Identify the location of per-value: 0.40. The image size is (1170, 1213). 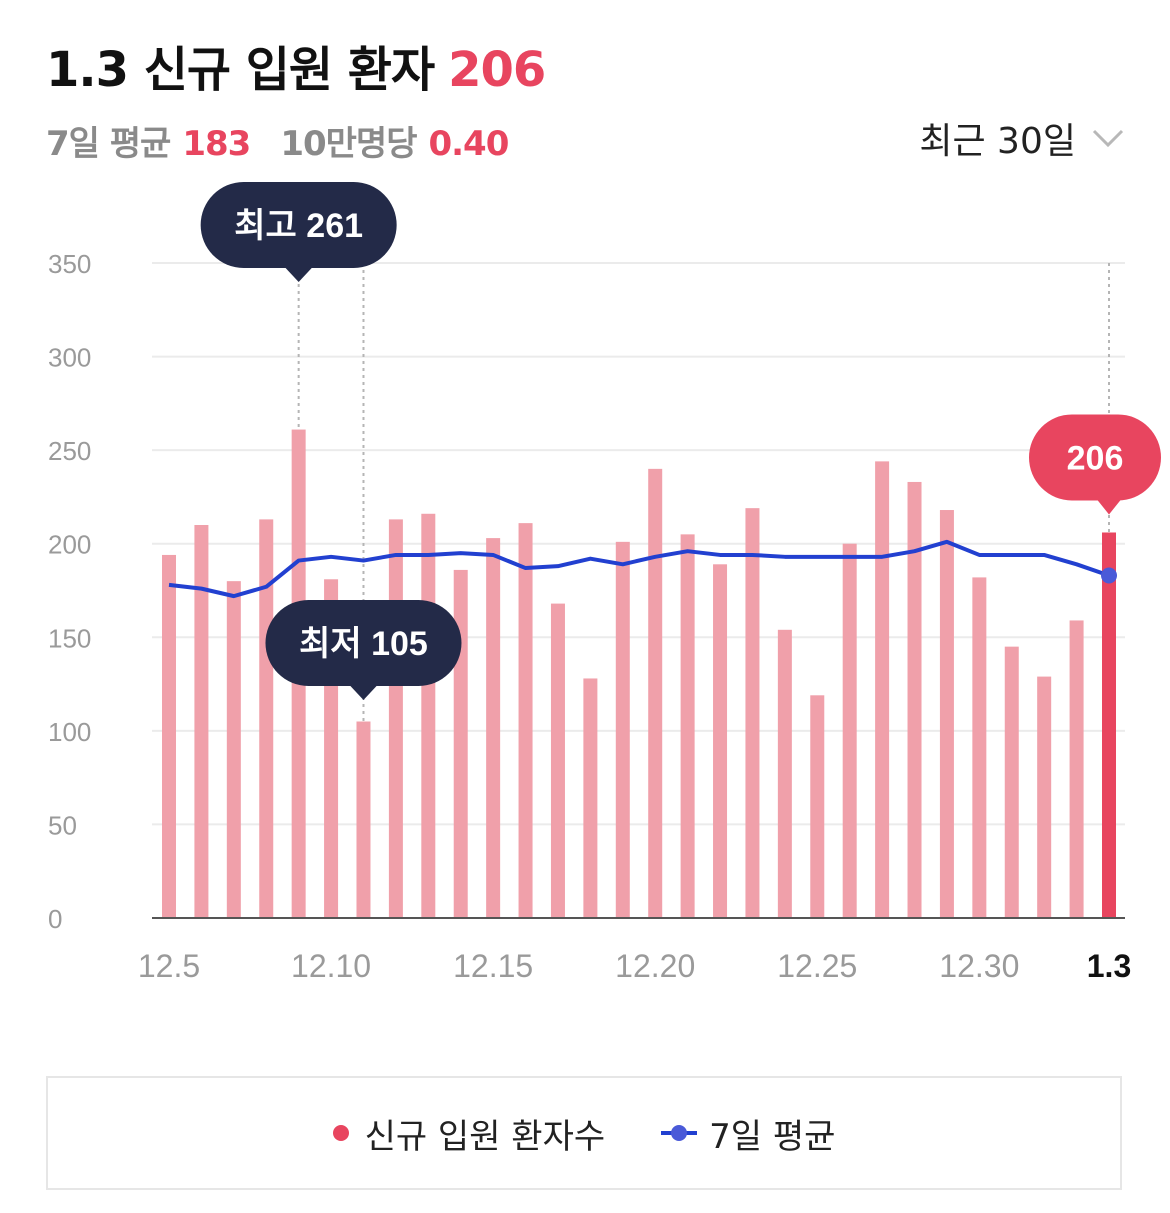
(468, 144).